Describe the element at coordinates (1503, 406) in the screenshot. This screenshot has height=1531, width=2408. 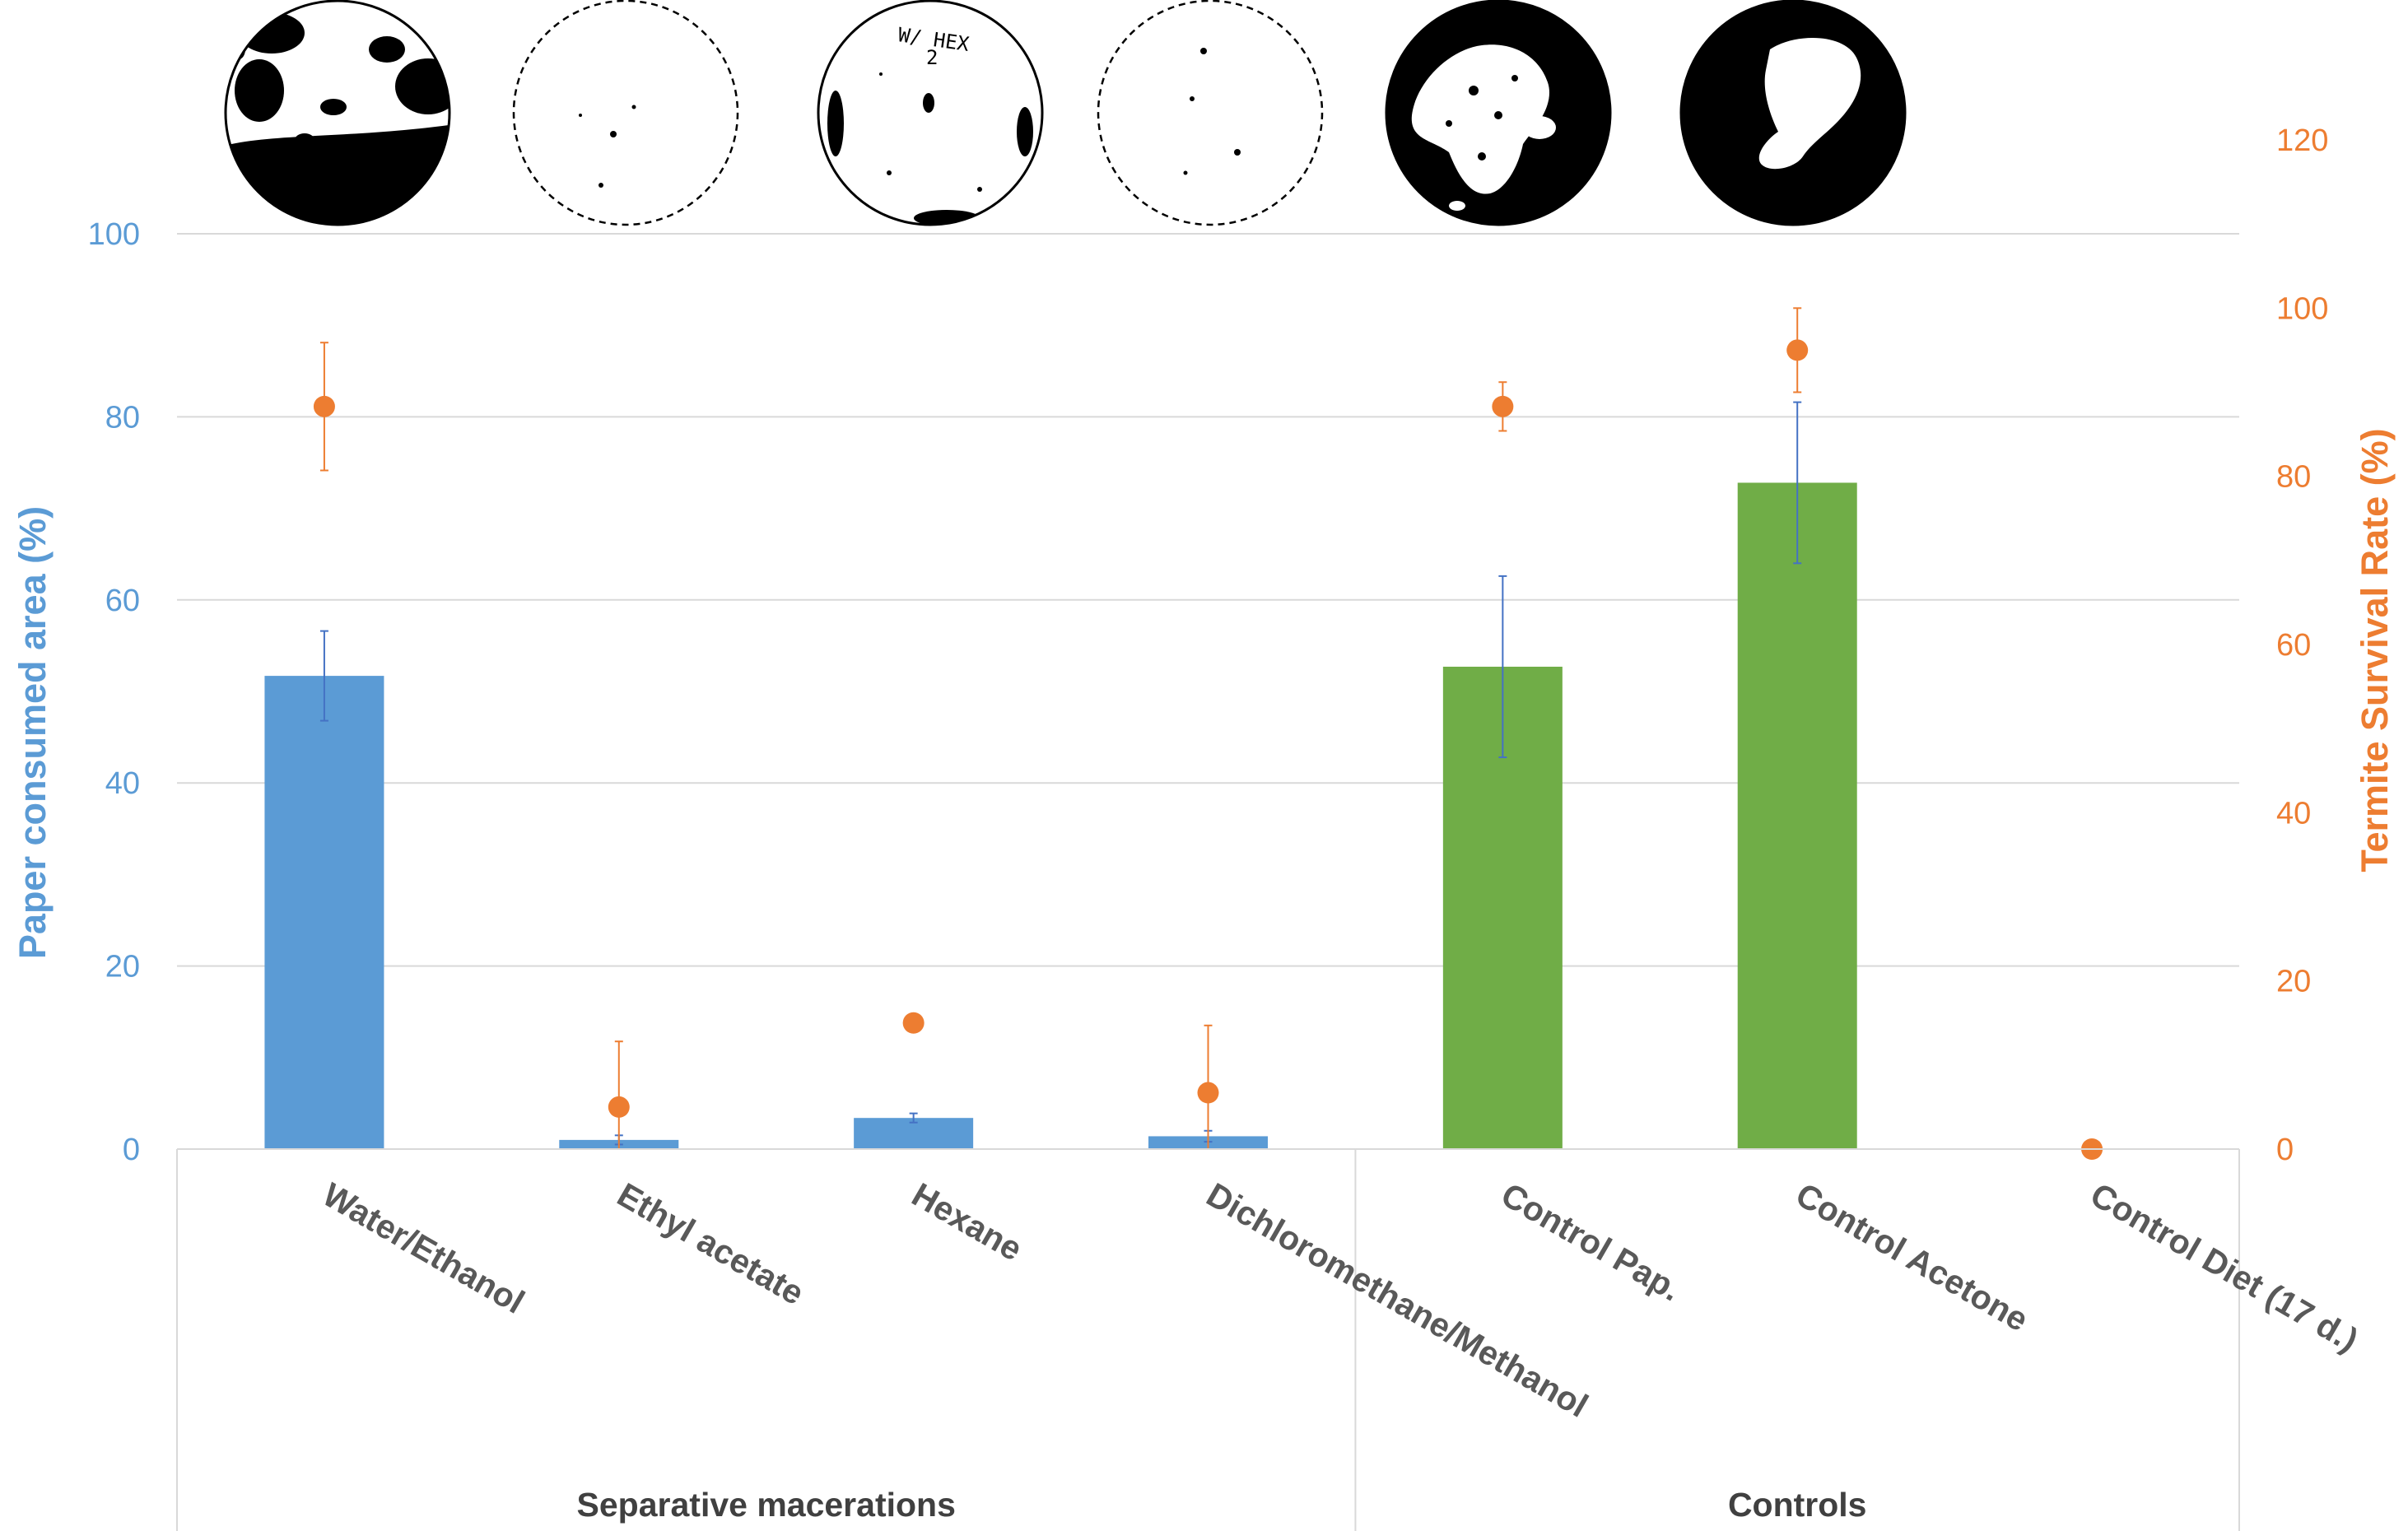
I see `survival-marker-control-pap` at that location.